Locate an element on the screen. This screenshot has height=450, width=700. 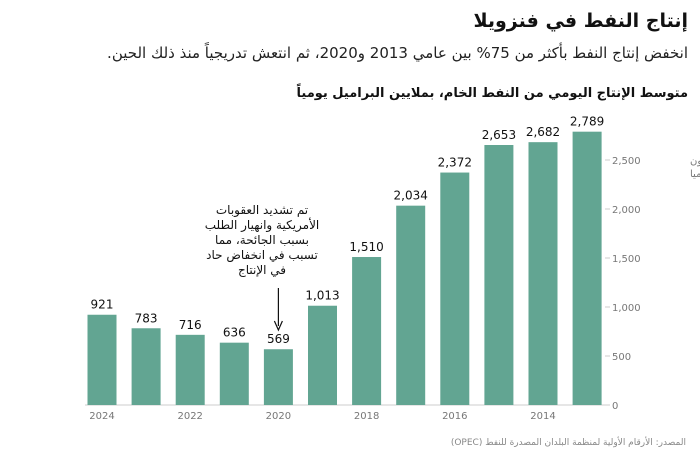
y-tick-label: 2,500 is located at coordinates (626, 161).